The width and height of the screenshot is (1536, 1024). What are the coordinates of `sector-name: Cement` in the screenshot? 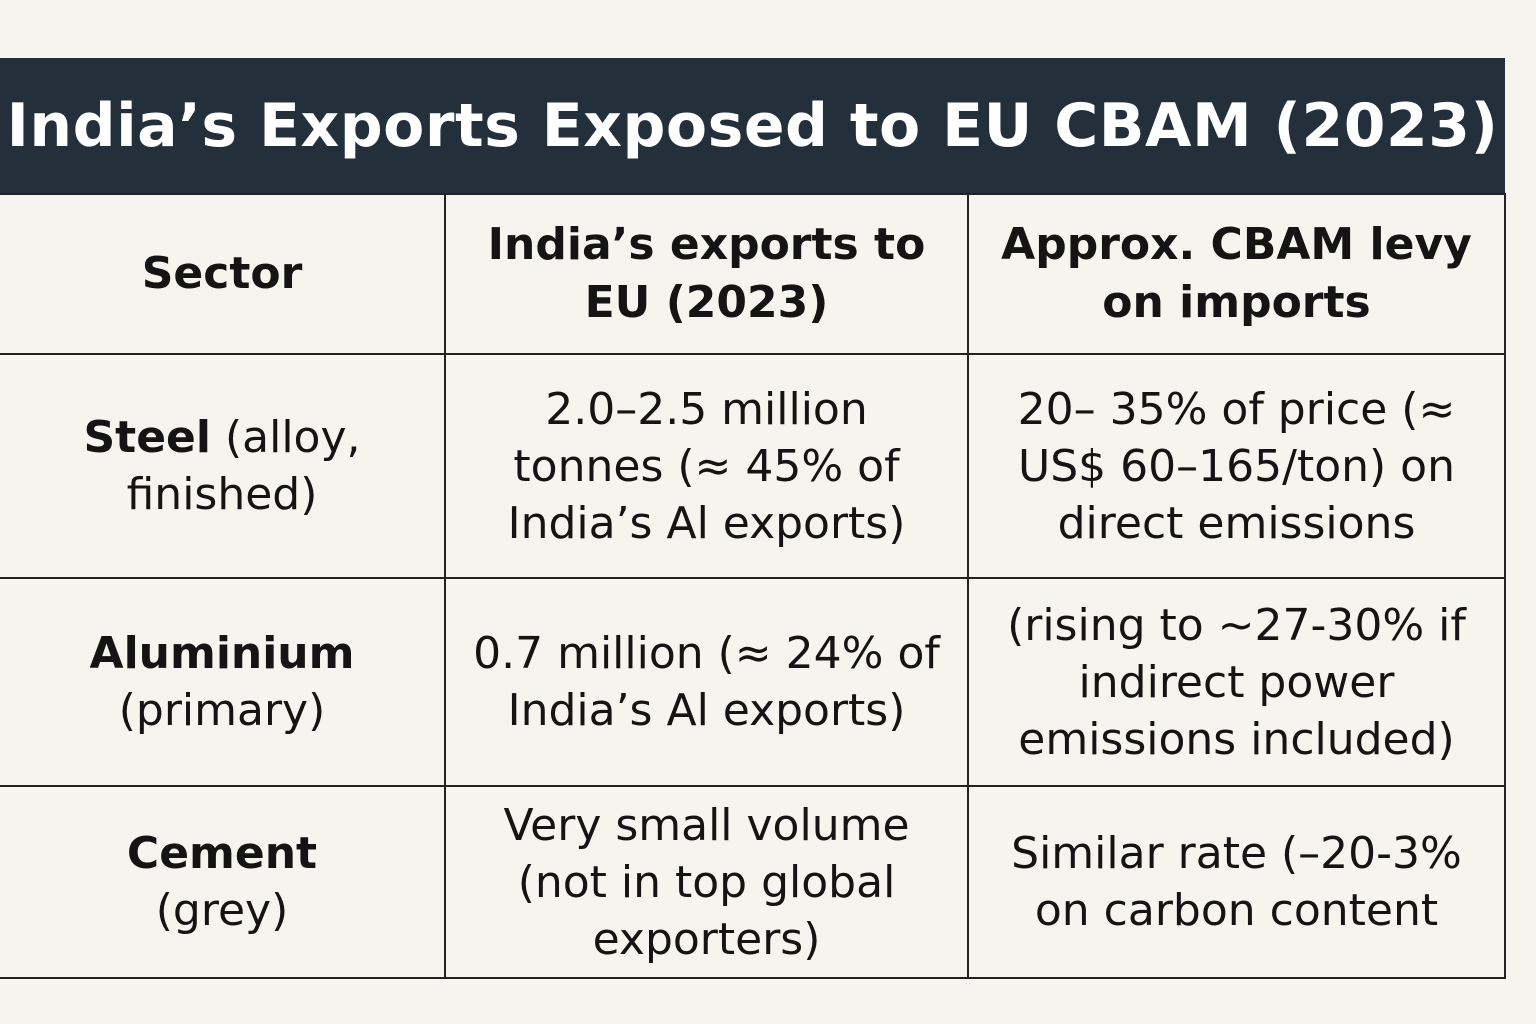 It's located at (222, 853).